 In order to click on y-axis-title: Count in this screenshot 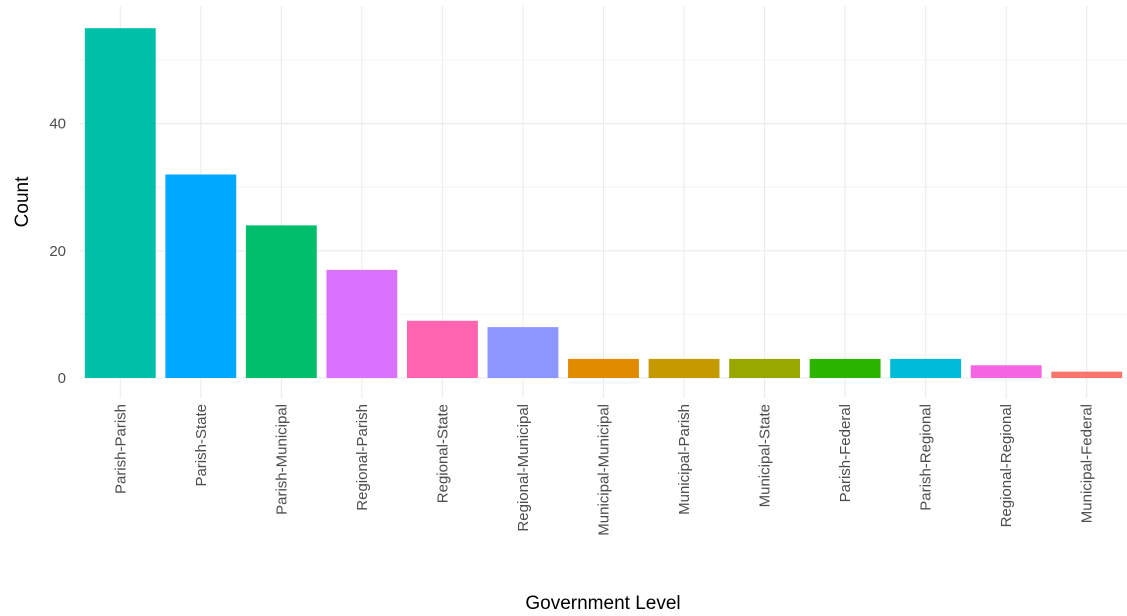, I will do `click(22, 201)`.